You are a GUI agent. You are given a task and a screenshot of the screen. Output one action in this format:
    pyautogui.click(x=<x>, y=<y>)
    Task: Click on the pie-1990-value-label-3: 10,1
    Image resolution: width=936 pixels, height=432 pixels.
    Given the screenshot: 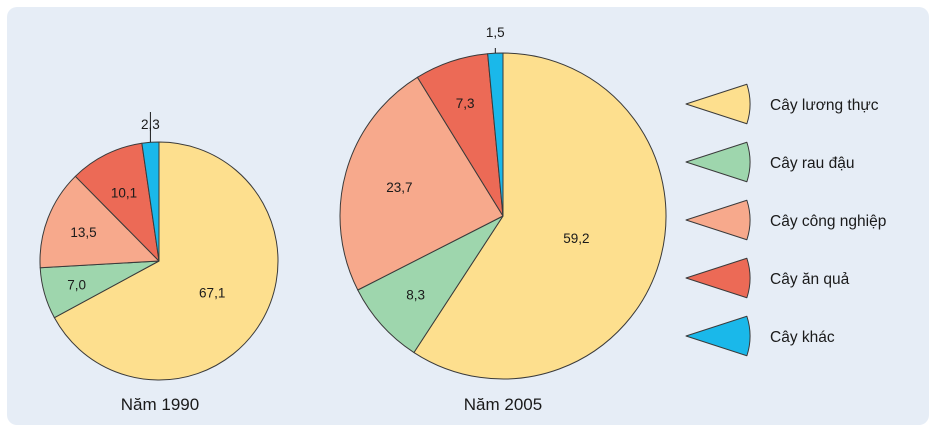 What is the action you would take?
    pyautogui.click(x=124, y=193)
    